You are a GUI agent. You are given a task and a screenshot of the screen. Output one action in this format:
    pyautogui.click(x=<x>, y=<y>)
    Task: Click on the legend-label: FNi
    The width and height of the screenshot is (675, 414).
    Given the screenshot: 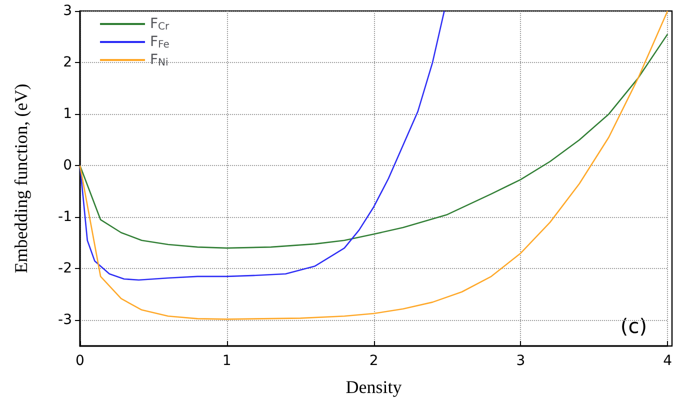 What is the action you would take?
    pyautogui.click(x=159, y=60)
    